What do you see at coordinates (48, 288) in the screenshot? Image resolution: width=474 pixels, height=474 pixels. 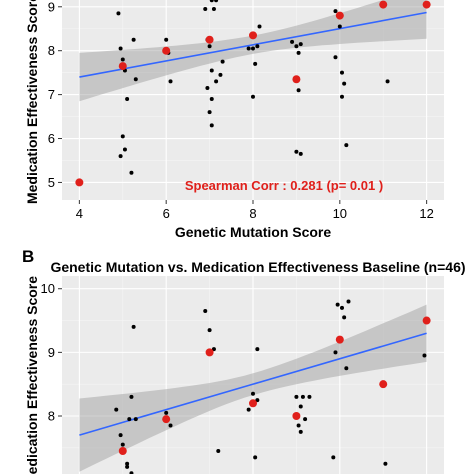 I see `y-tick-label: 10` at bounding box center [48, 288].